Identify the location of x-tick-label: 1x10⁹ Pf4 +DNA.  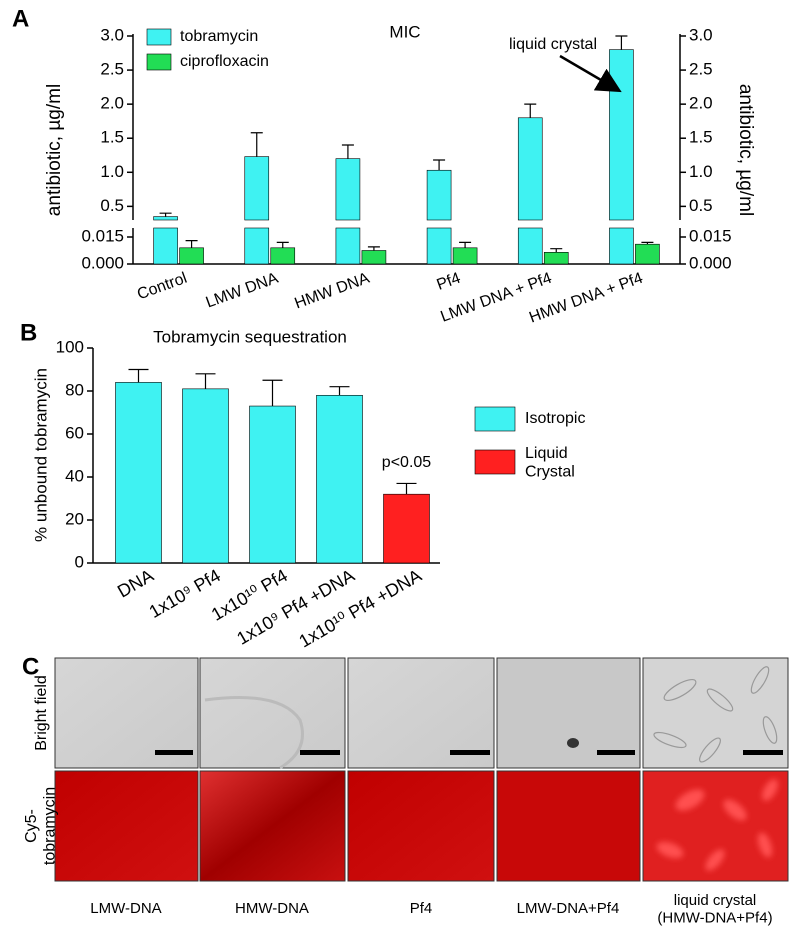
(295, 606).